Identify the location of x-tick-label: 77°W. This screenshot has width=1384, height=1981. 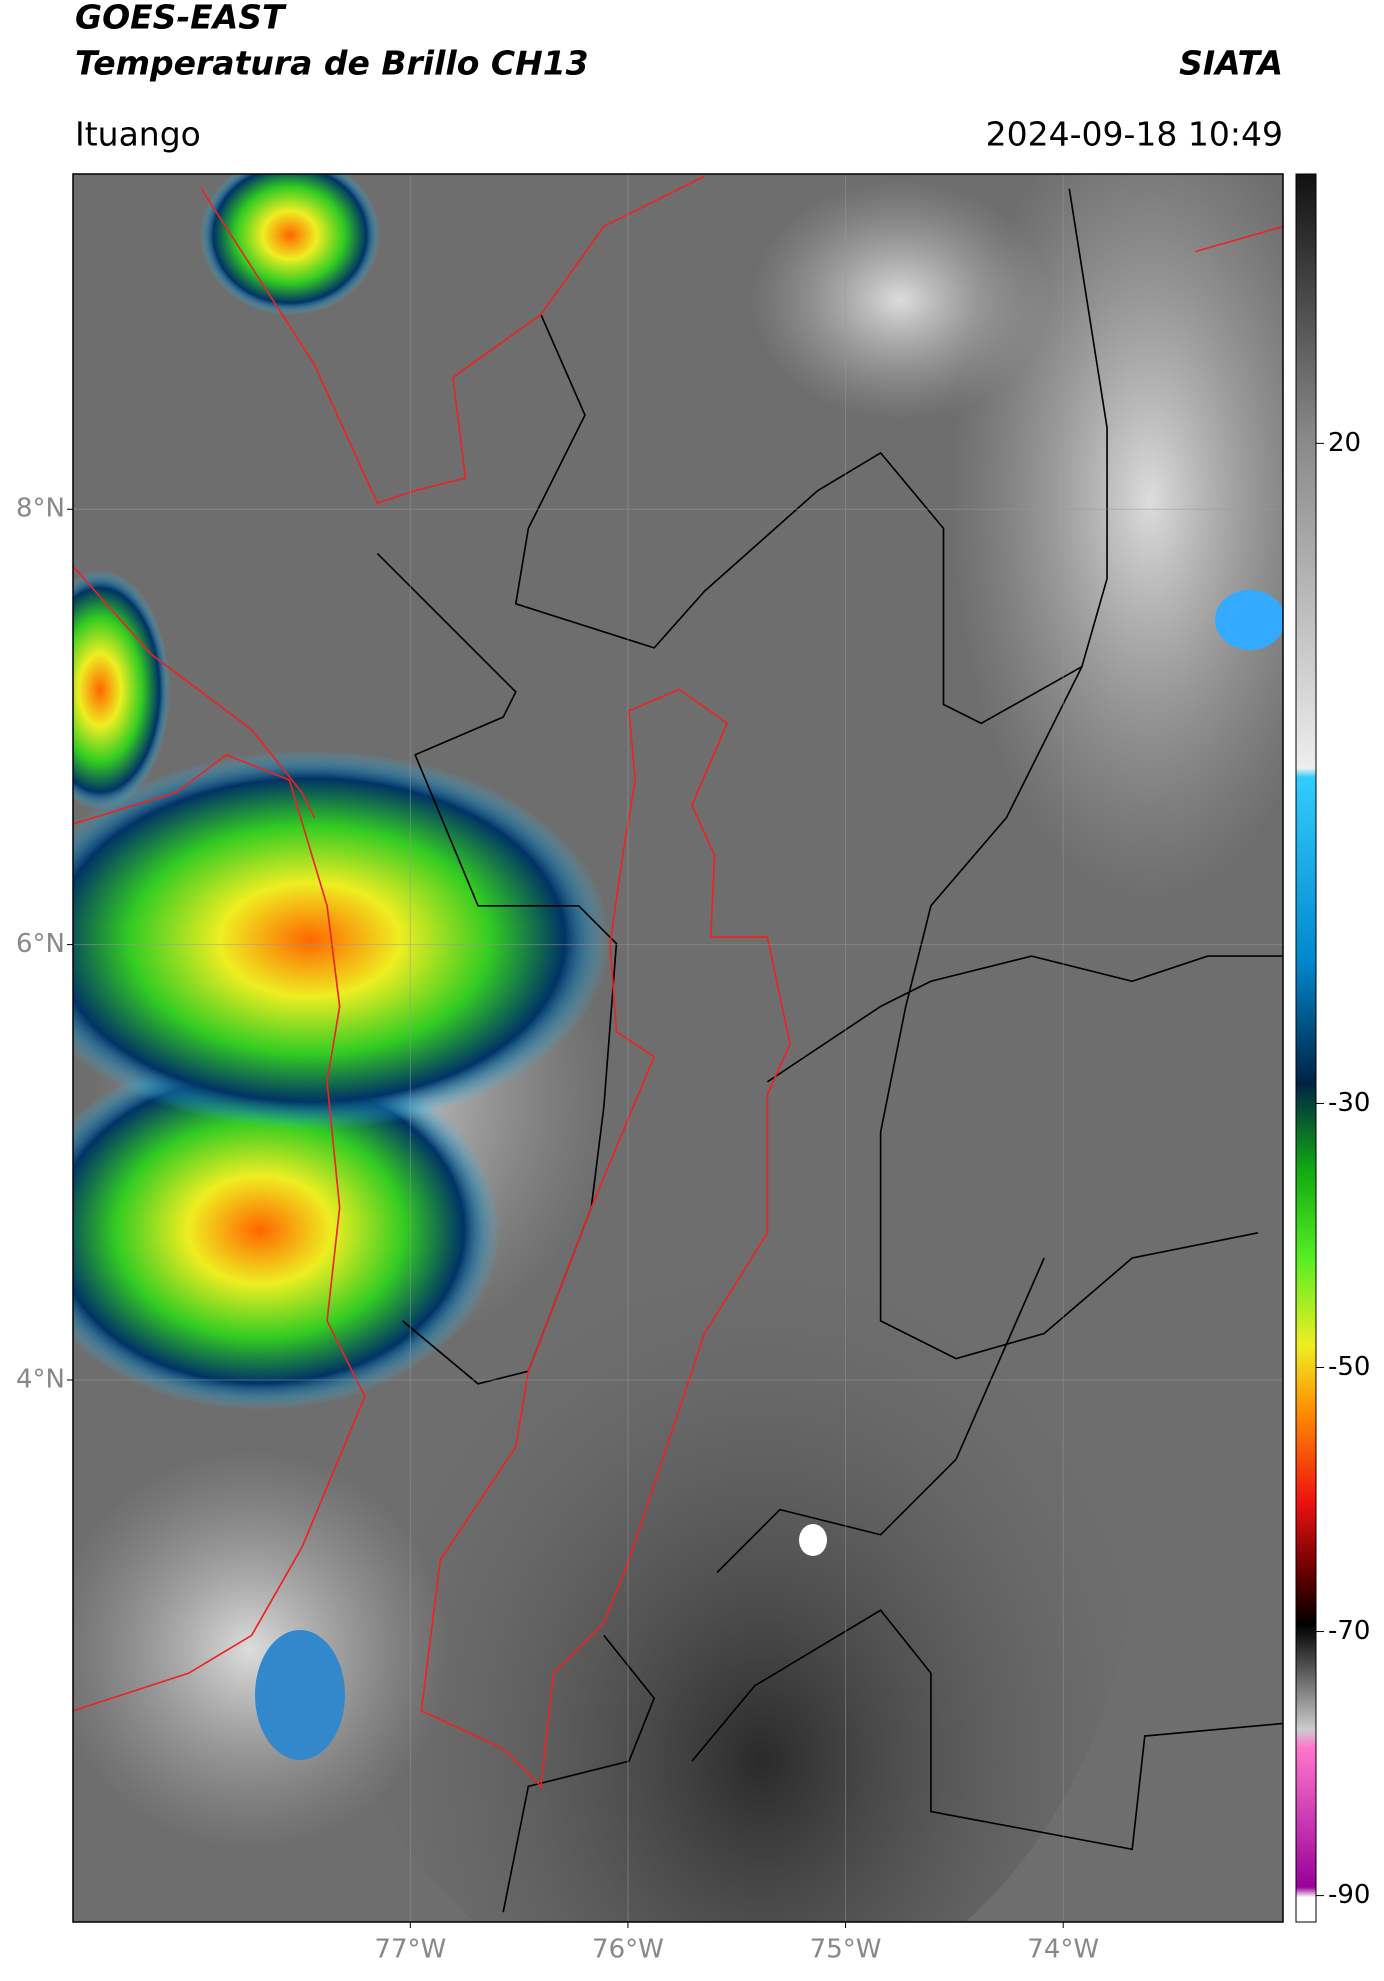
(410, 1950).